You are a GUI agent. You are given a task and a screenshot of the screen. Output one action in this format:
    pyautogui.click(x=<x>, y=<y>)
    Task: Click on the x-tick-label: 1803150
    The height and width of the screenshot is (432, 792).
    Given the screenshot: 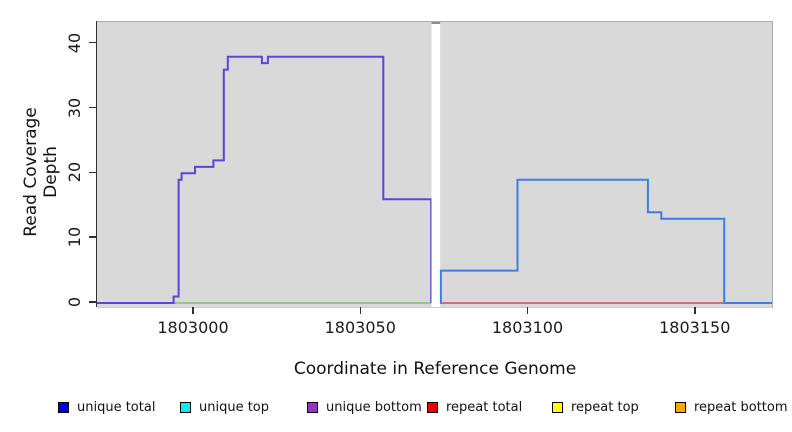 What is the action you would take?
    pyautogui.click(x=695, y=327)
    